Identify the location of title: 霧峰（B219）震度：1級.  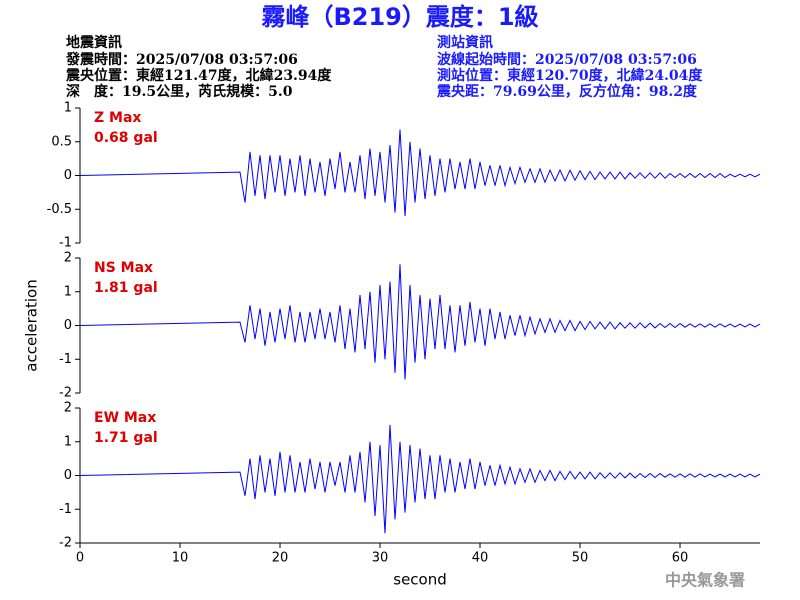
(399, 17).